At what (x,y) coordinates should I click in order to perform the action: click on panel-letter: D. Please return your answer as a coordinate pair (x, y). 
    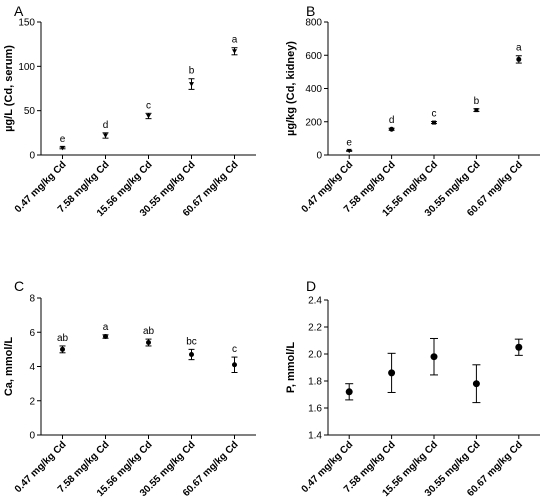
    Looking at the image, I should click on (311, 286).